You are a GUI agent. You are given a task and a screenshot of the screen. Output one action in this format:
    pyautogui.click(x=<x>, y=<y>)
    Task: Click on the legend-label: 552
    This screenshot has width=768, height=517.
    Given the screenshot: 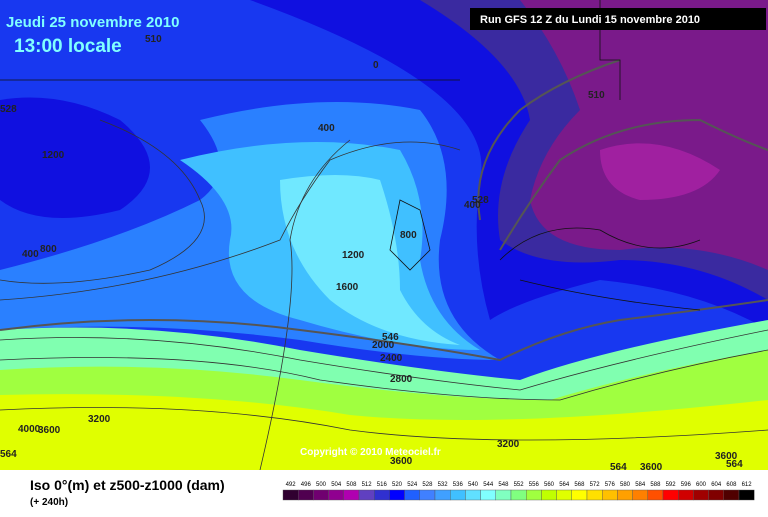 What is the action you would take?
    pyautogui.click(x=519, y=485)
    